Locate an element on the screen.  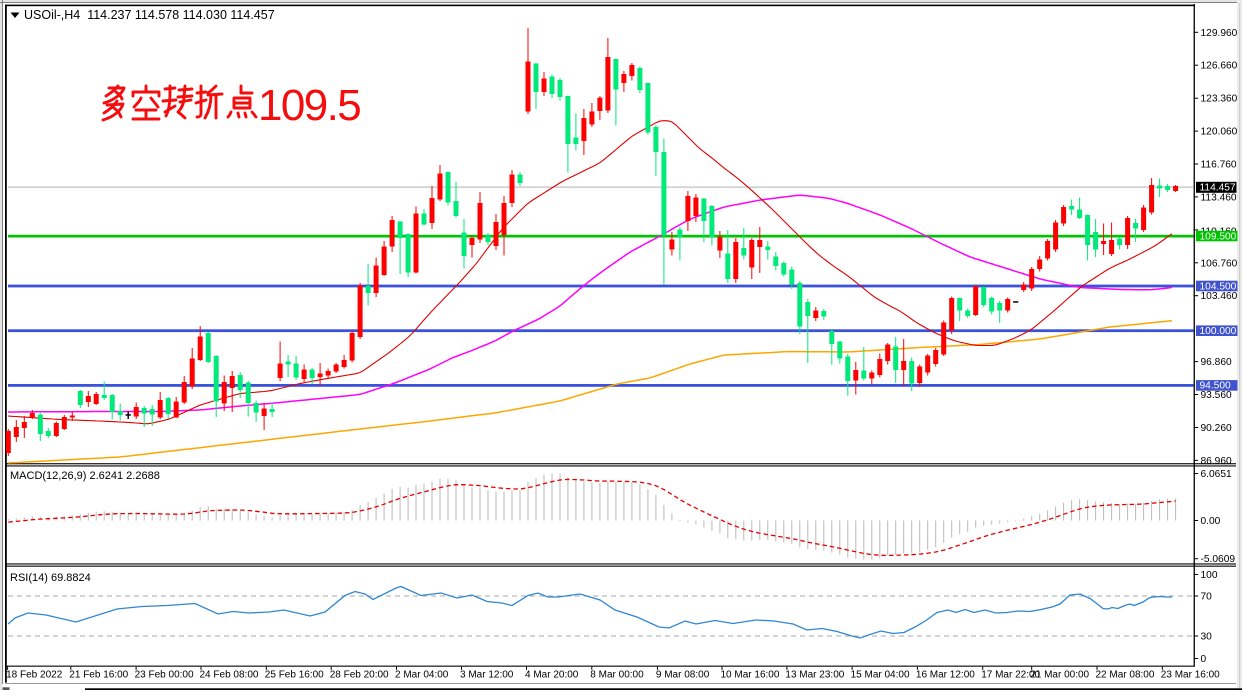
svg-text: 4 Mar 20:00 is located at coordinates (552, 675).